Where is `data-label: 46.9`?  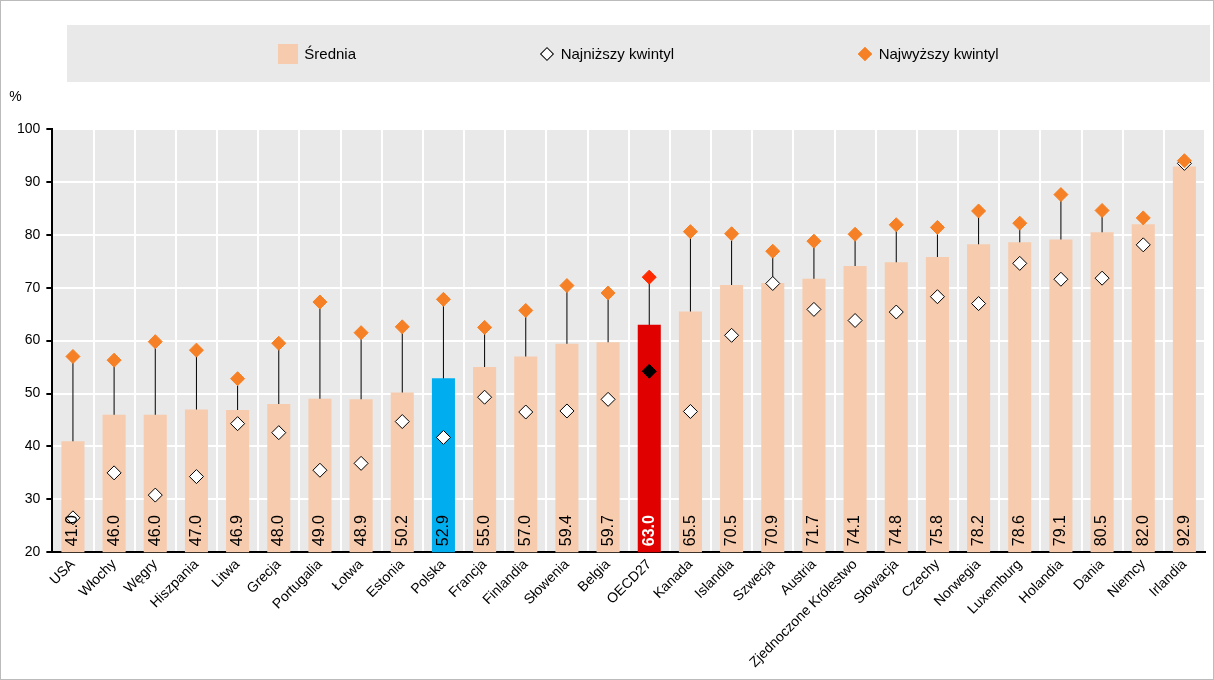 data-label: 46.9 is located at coordinates (237, 530).